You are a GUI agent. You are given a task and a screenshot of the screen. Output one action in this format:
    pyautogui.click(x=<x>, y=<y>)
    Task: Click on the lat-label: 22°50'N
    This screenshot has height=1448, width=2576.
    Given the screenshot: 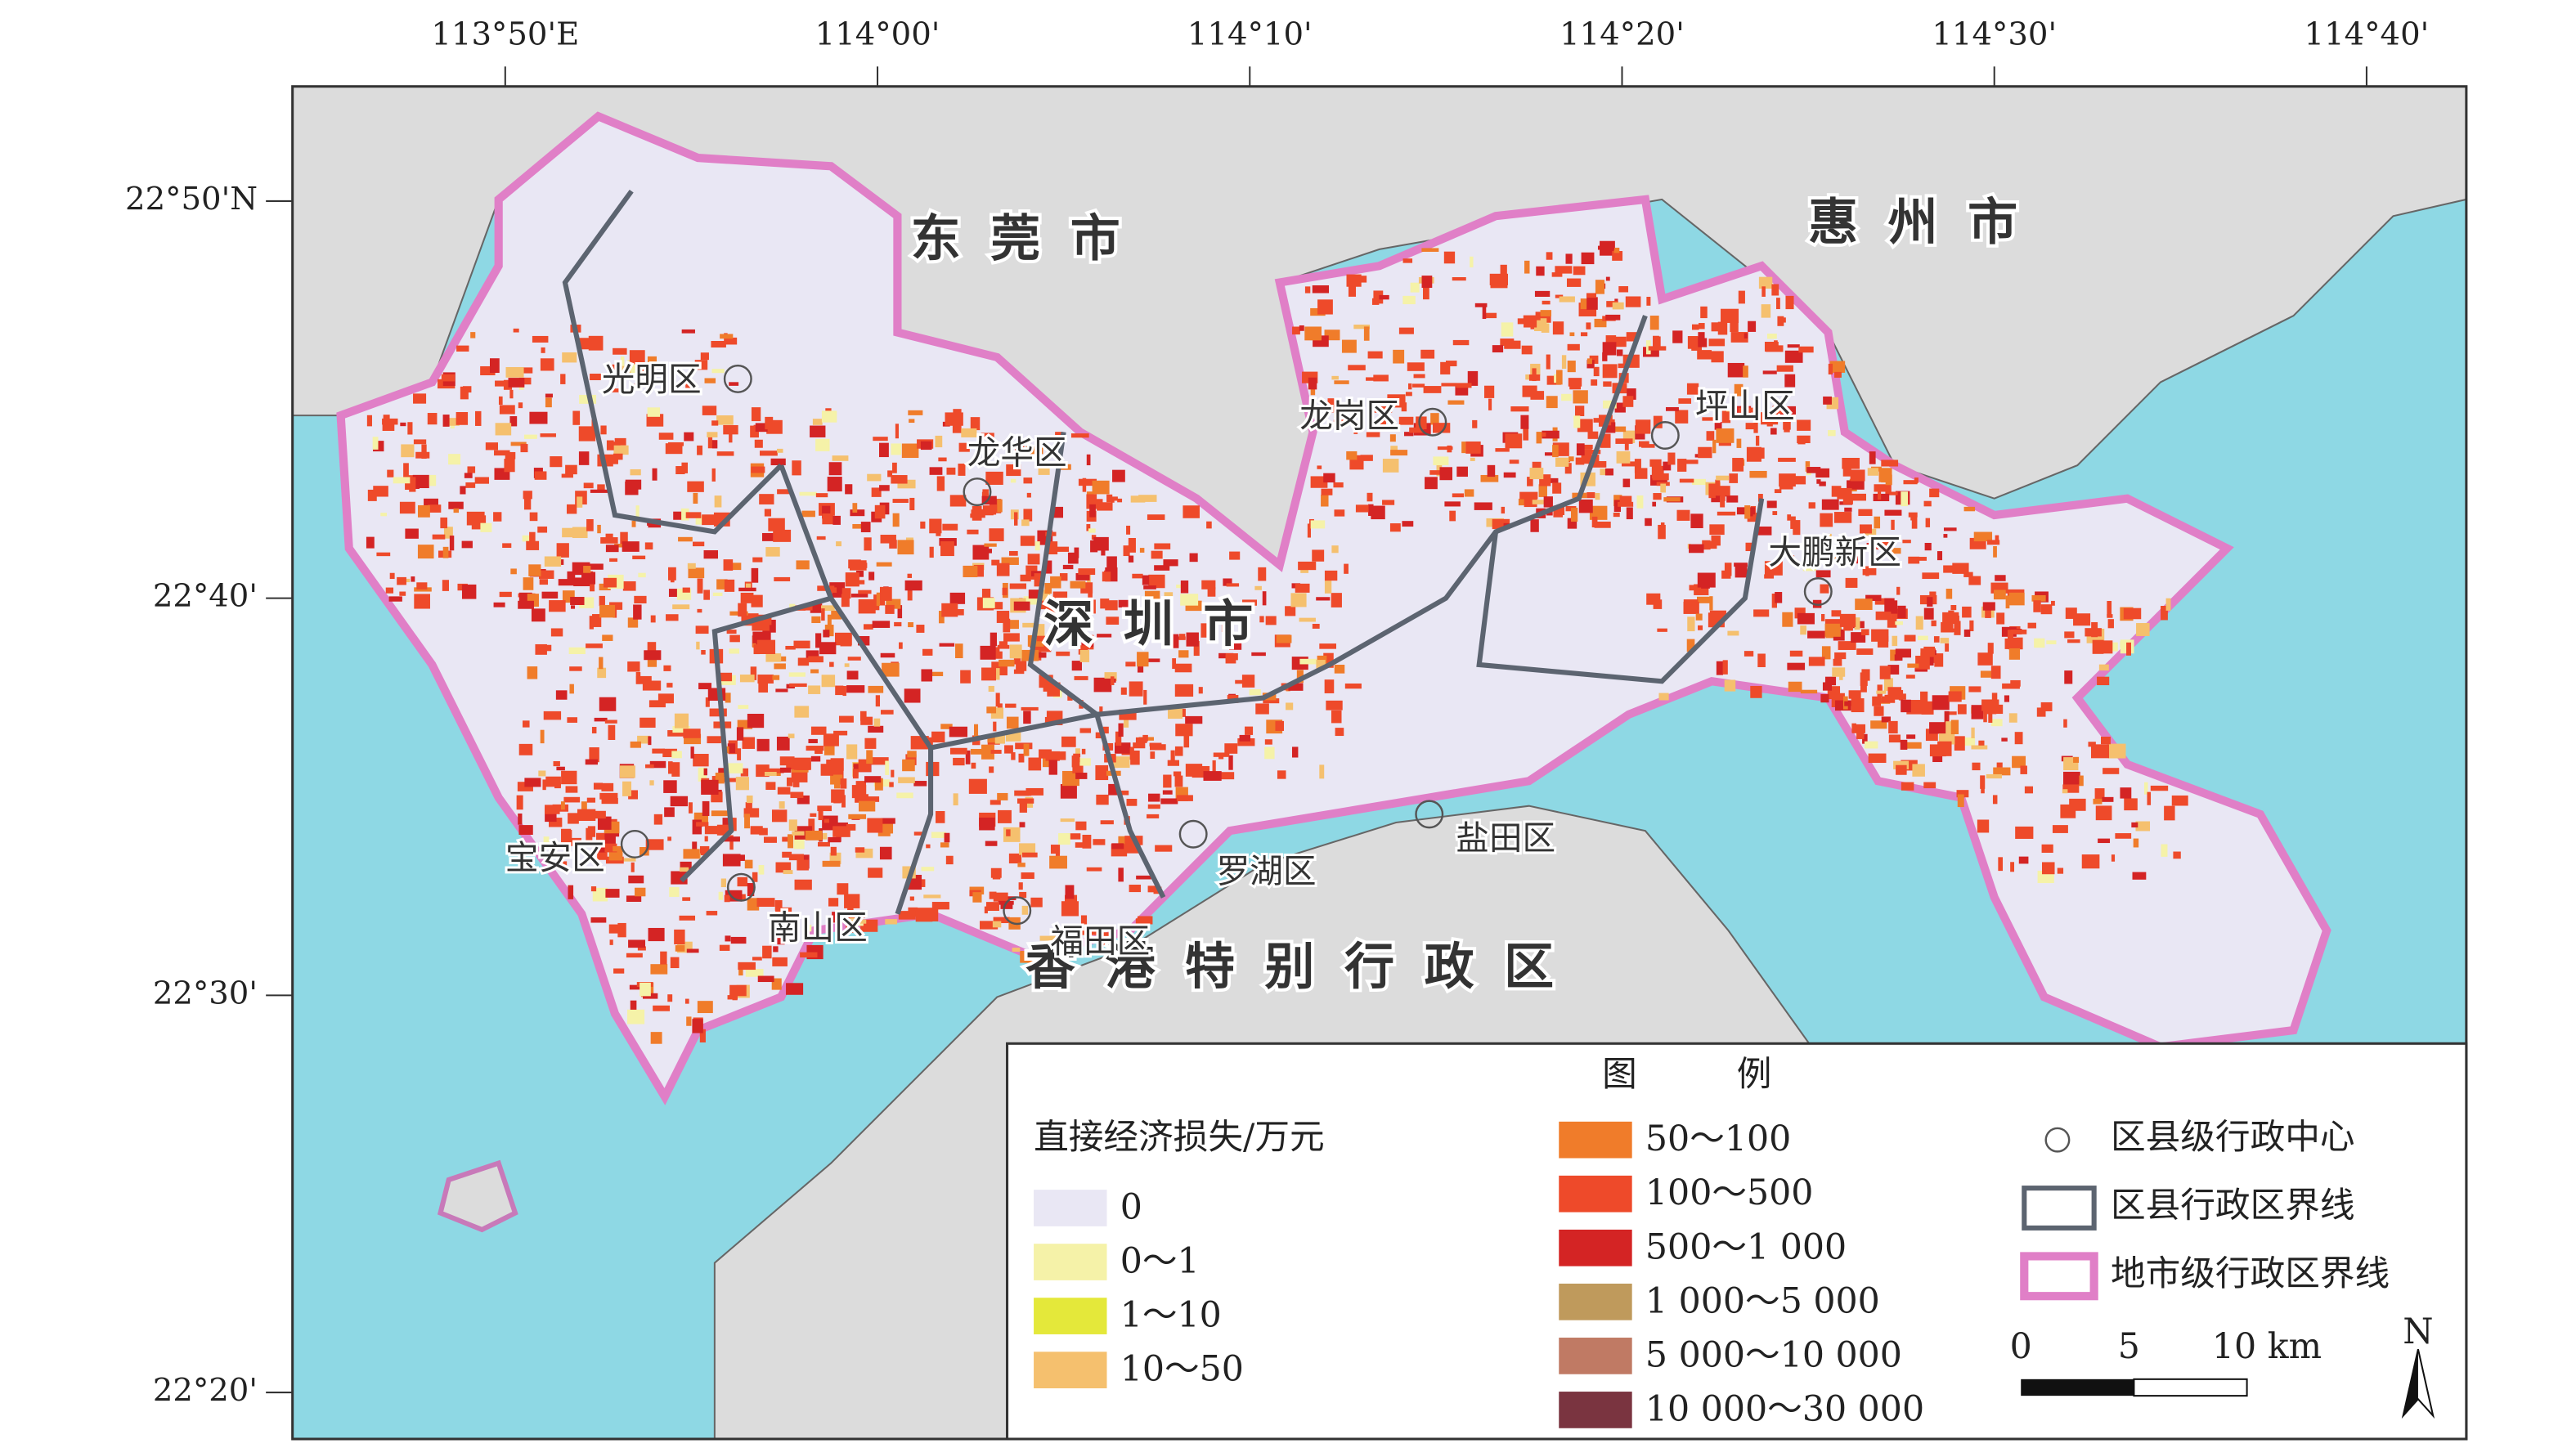 What is the action you would take?
    pyautogui.click(x=191, y=199)
    